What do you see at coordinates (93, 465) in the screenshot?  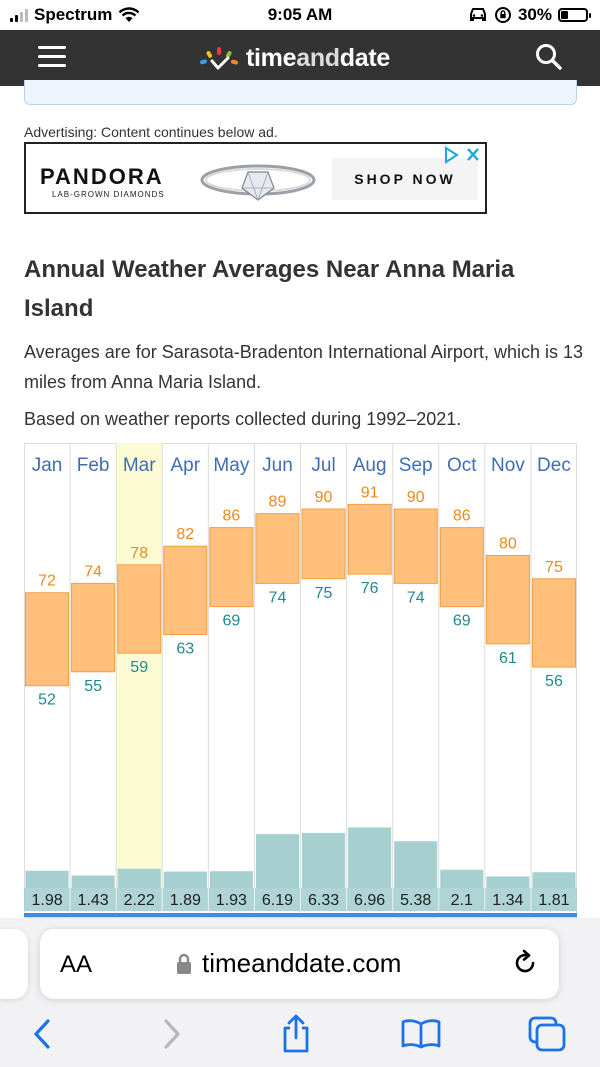 I see `month-label: Feb` at bounding box center [93, 465].